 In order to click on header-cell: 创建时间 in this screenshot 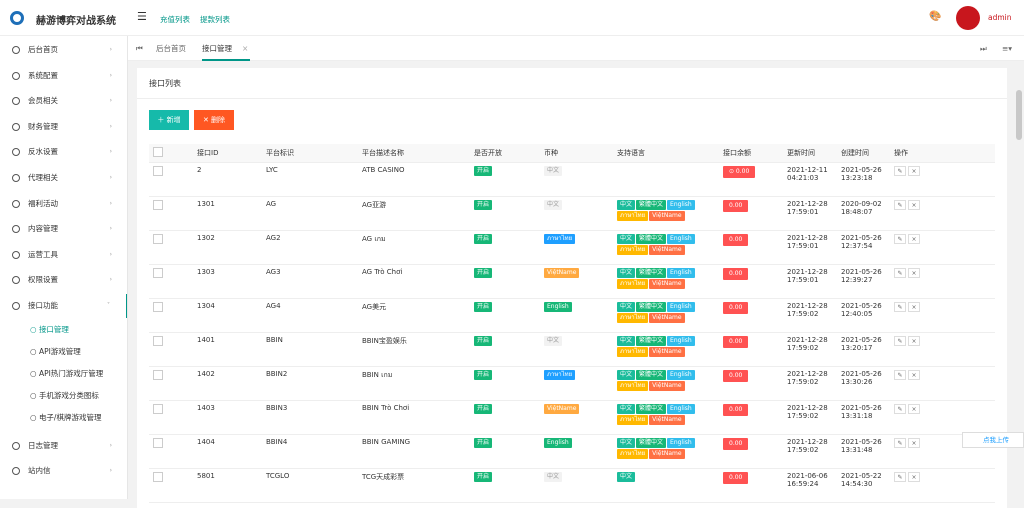, I will do `click(863, 153)`.